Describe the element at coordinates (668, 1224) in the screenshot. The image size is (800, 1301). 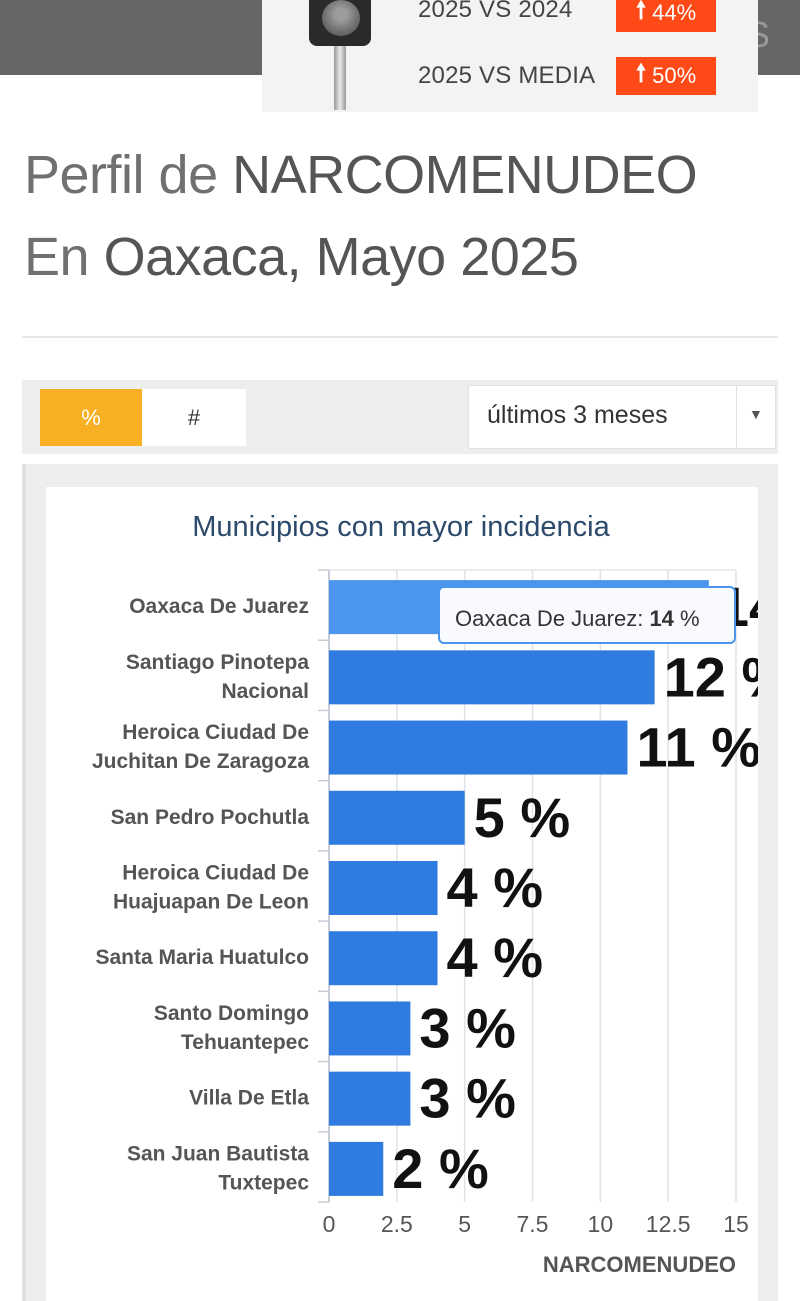
I see `x-tick-label: 12.5` at that location.